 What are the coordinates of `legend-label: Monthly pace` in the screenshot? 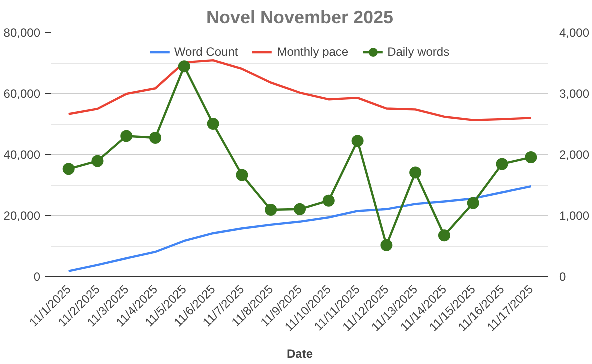 It's located at (313, 52).